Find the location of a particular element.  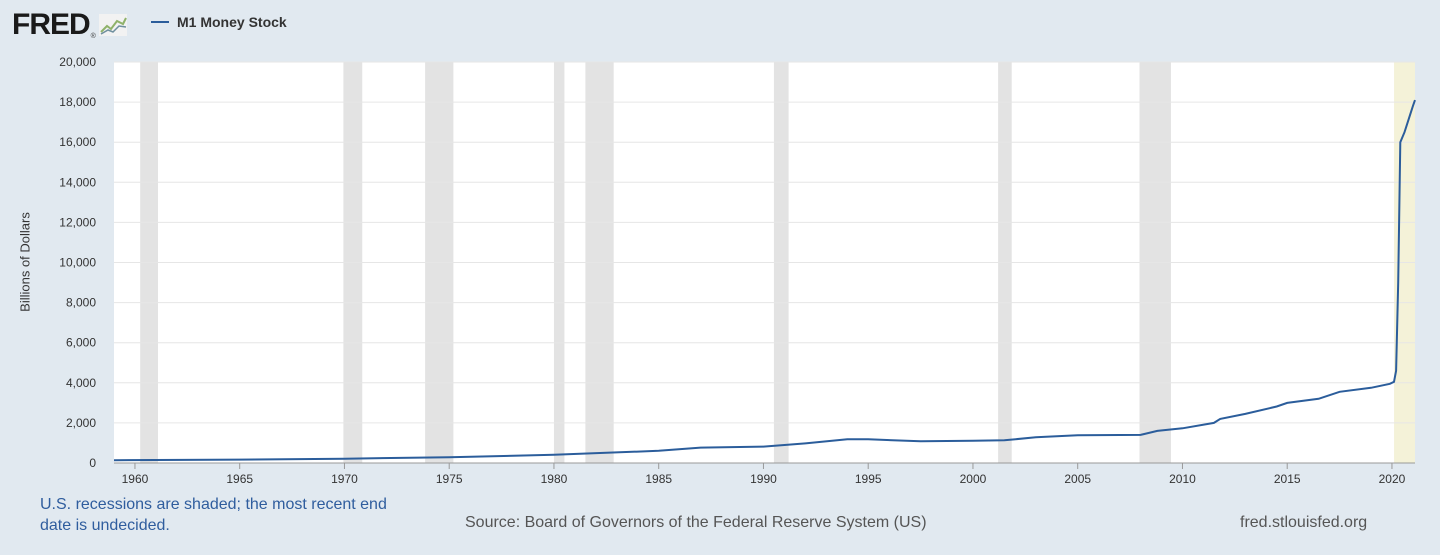

x-tick-label: 1960 is located at coordinates (135, 479).